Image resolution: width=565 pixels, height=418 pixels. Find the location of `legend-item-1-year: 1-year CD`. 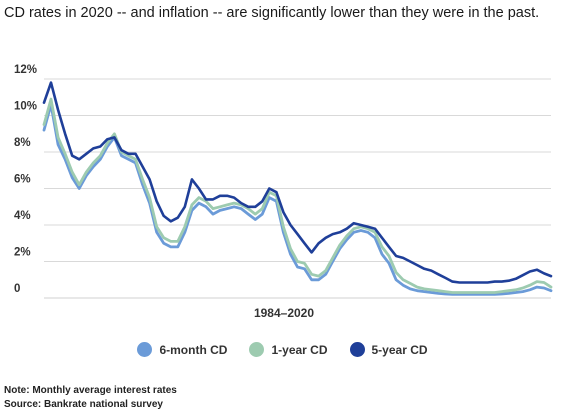

legend-item-1-year: 1-year CD is located at coordinates (288, 349).